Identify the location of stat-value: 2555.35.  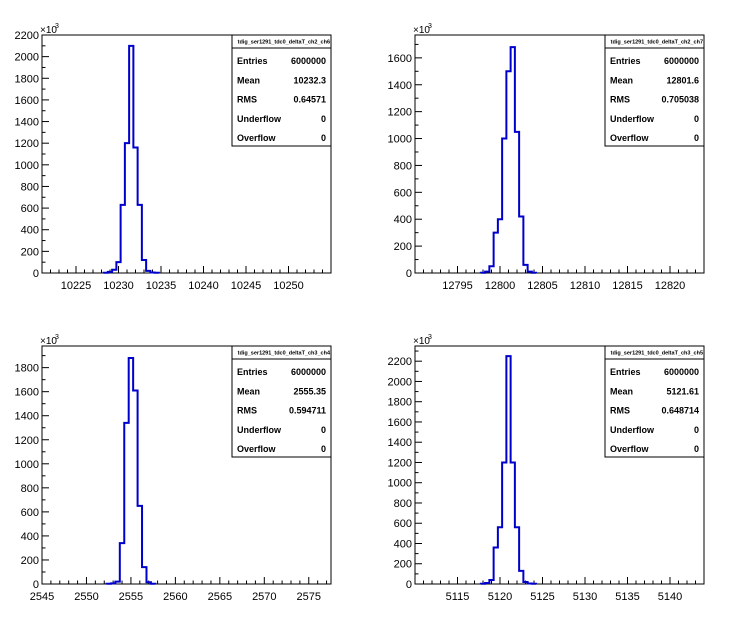
(309, 391).